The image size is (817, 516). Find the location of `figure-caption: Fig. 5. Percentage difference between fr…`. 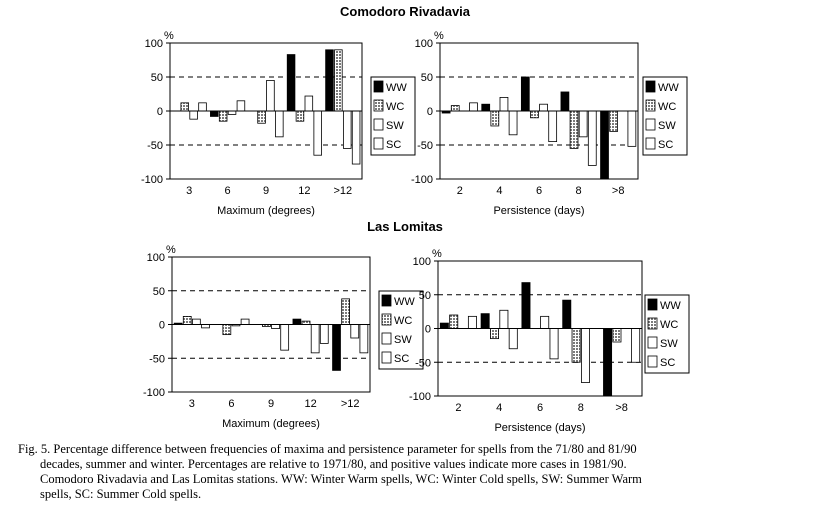

figure-caption: Fig. 5. Percentage difference between fr… is located at coordinates (413, 472).